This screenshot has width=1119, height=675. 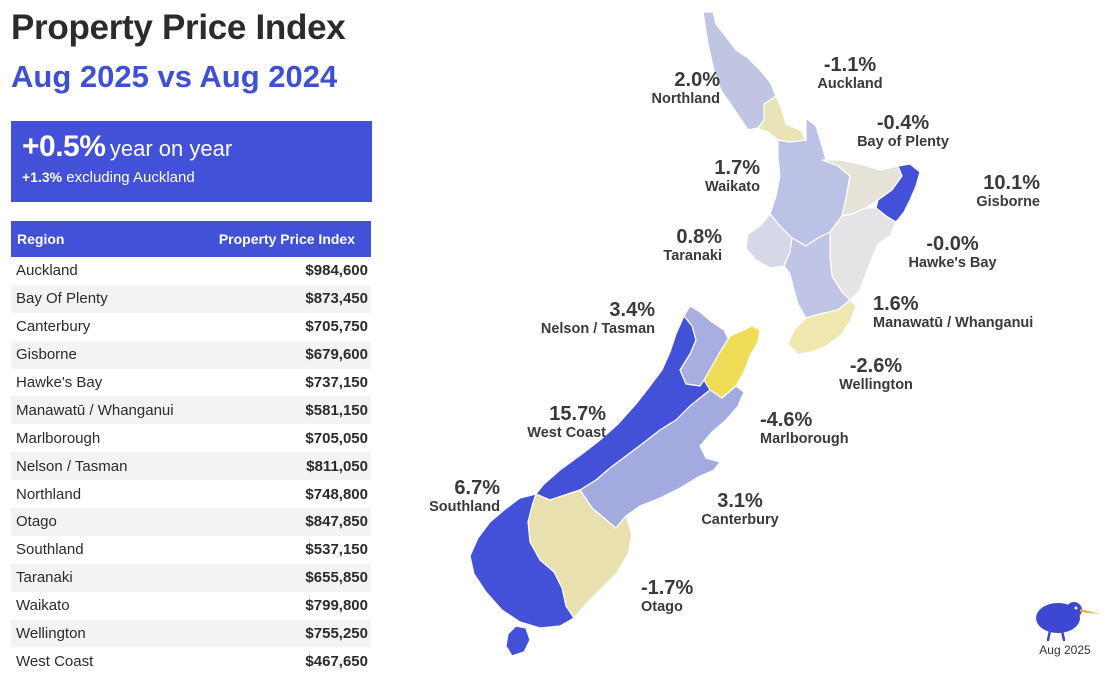 I want to click on table-row: Auckland $984,600, so click(x=191, y=271).